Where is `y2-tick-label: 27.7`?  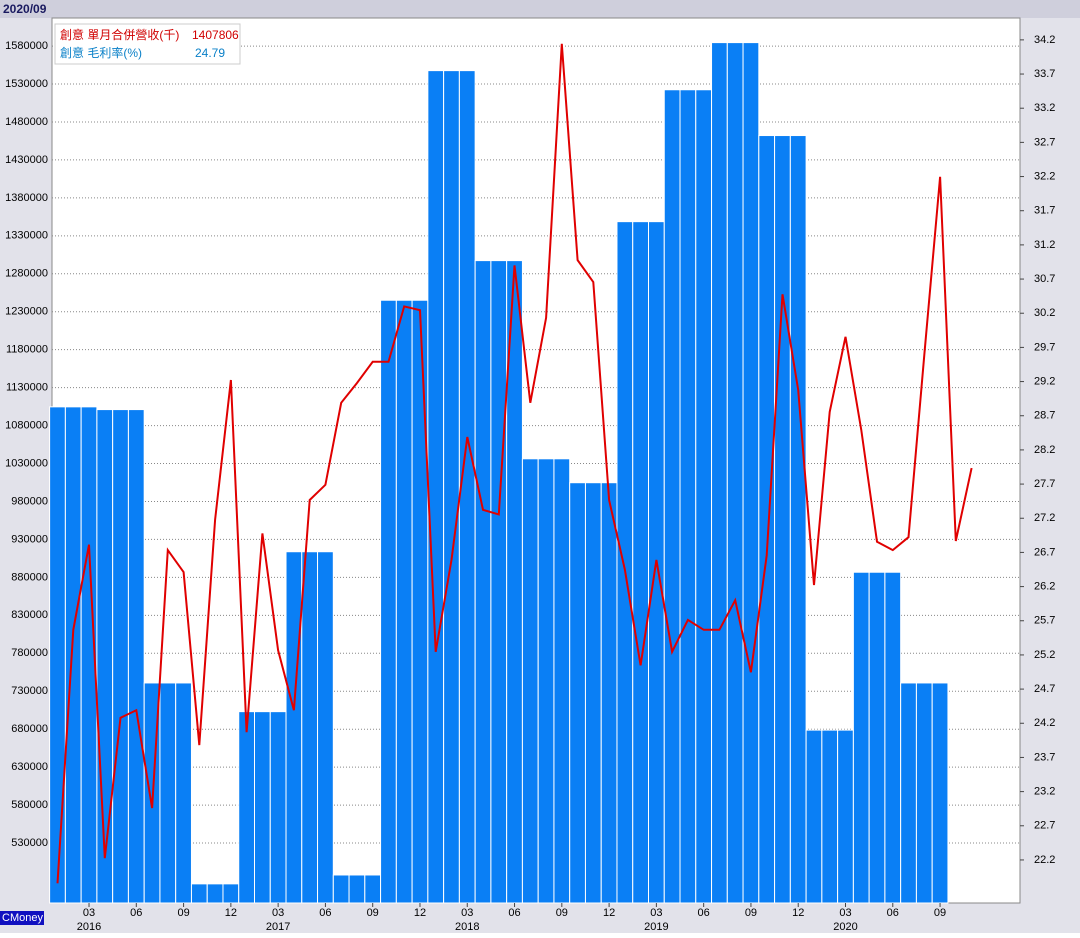 y2-tick-label: 27.7 is located at coordinates (1044, 484).